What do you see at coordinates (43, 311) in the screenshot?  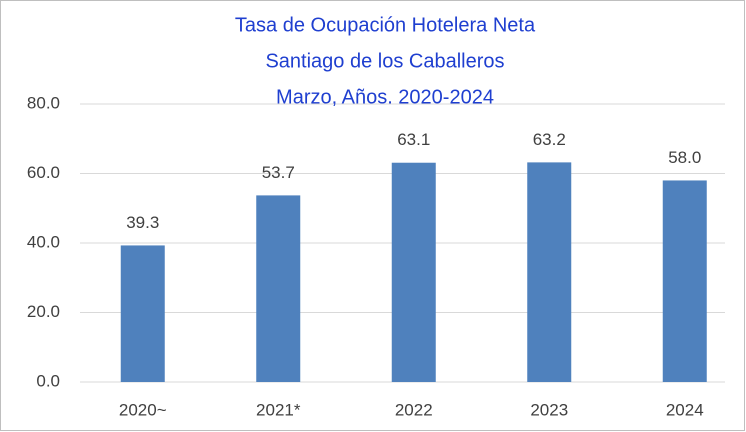 I see `y-tick-label: 20.0` at bounding box center [43, 311].